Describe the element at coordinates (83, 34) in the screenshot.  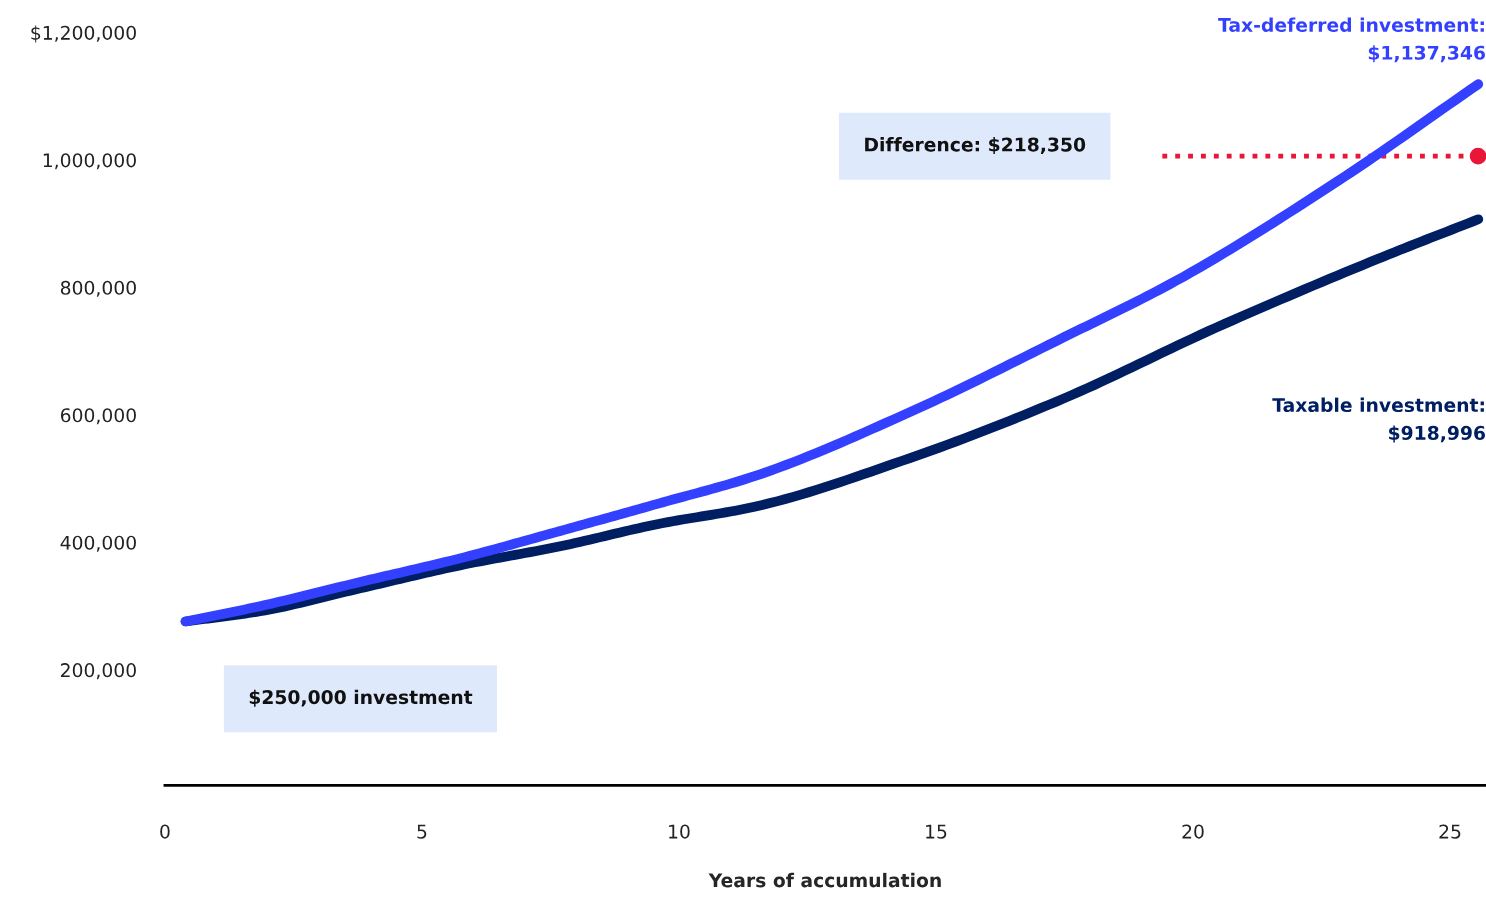
I see `y-tick-label: $1,200,000` at that location.